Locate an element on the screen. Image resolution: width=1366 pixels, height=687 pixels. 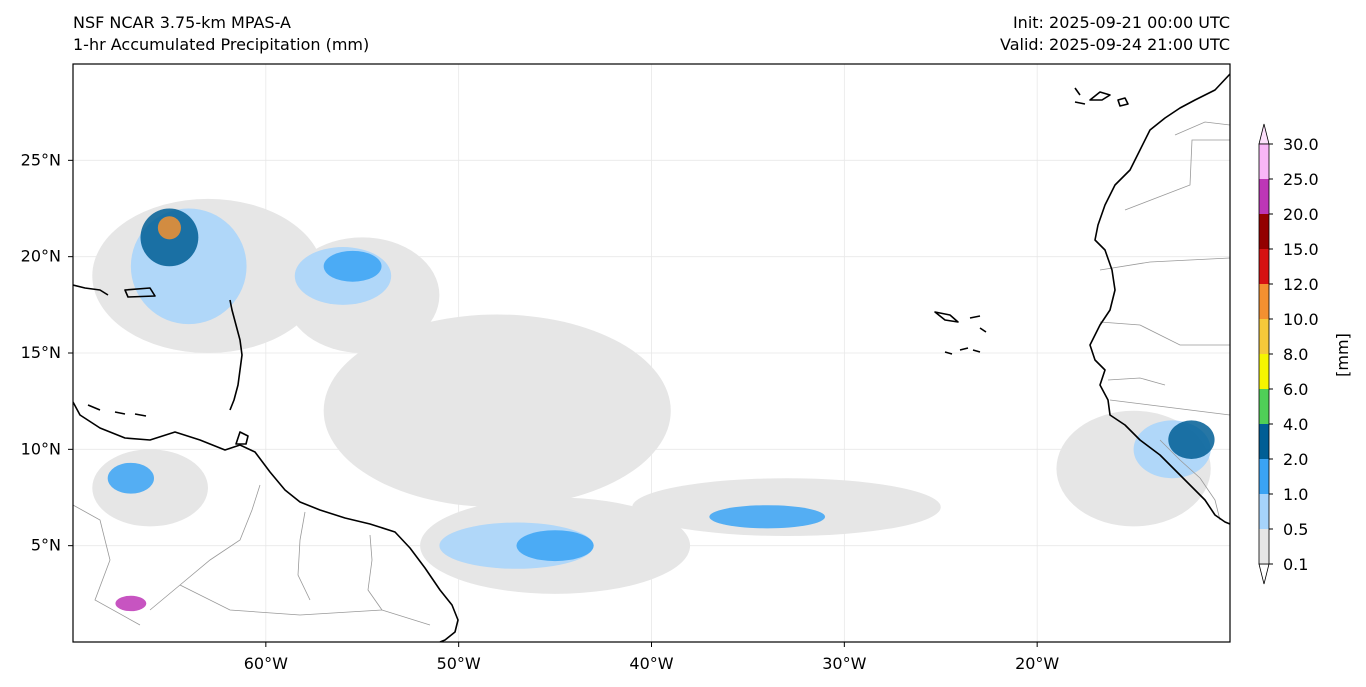
coast-hispaniola is located at coordinates (91, 290).